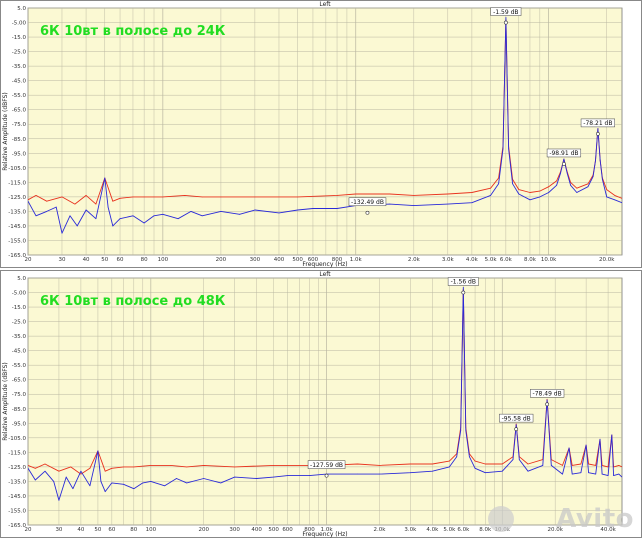  What do you see at coordinates (516, 418) in the screenshot?
I see `annotation-box` at bounding box center [516, 418].